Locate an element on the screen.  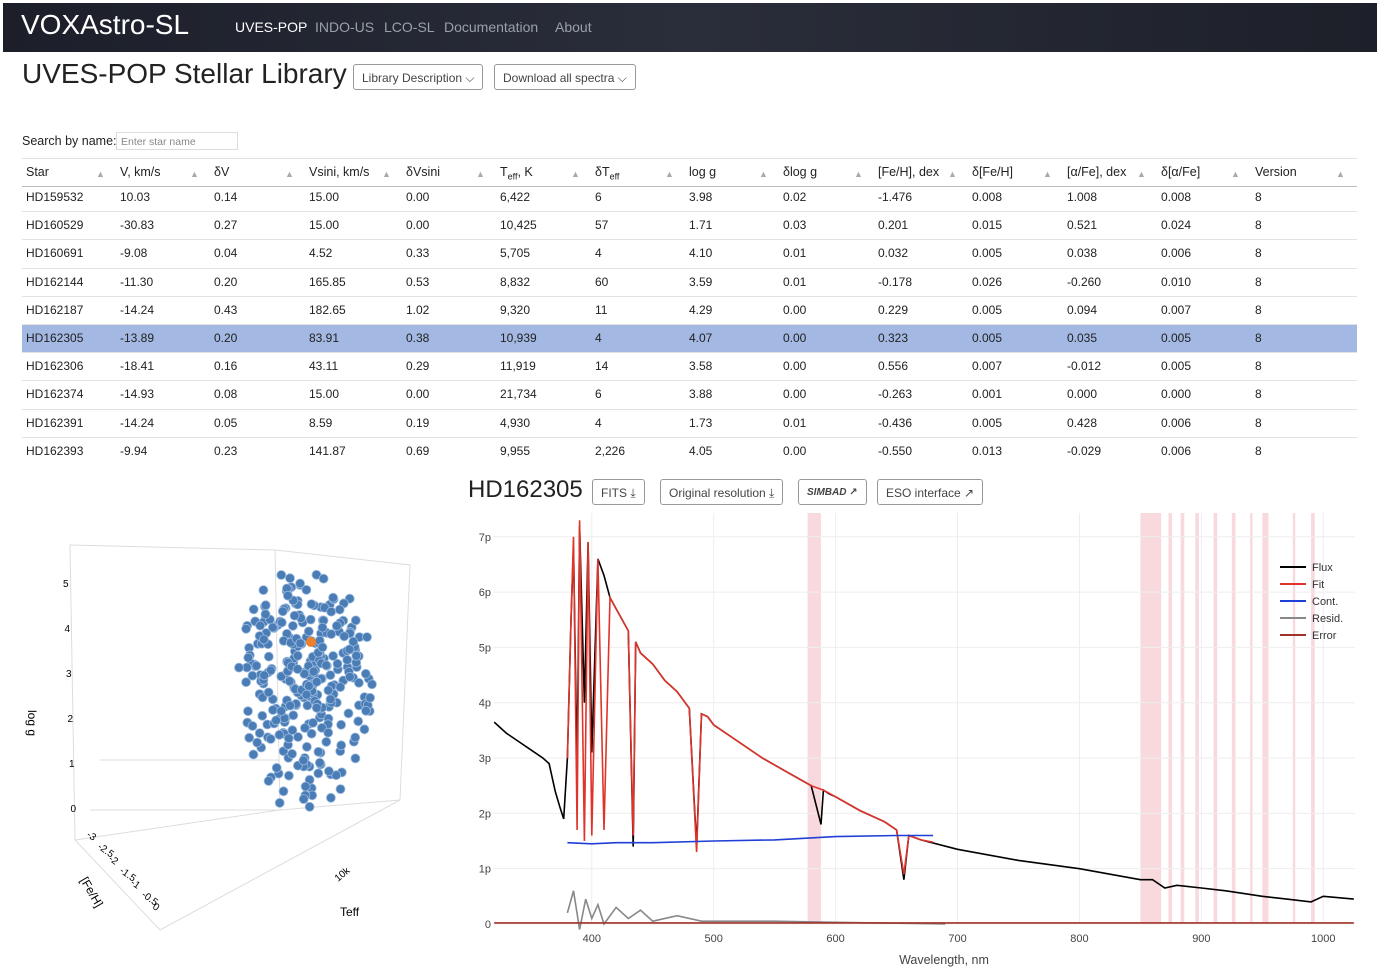
table-cell: 0.000 is located at coordinates (1082, 394).